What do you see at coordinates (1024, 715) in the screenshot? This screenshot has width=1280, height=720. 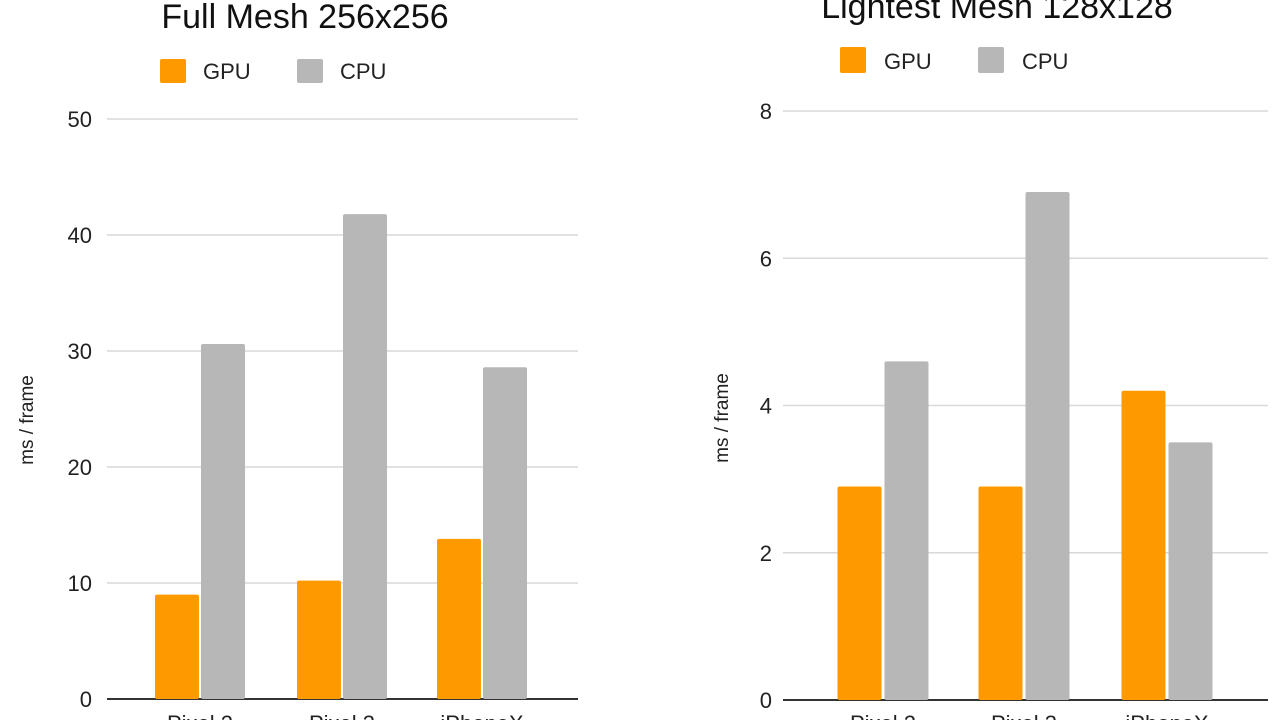 I see `chart-2-x-tick-label: Pixel 3` at bounding box center [1024, 715].